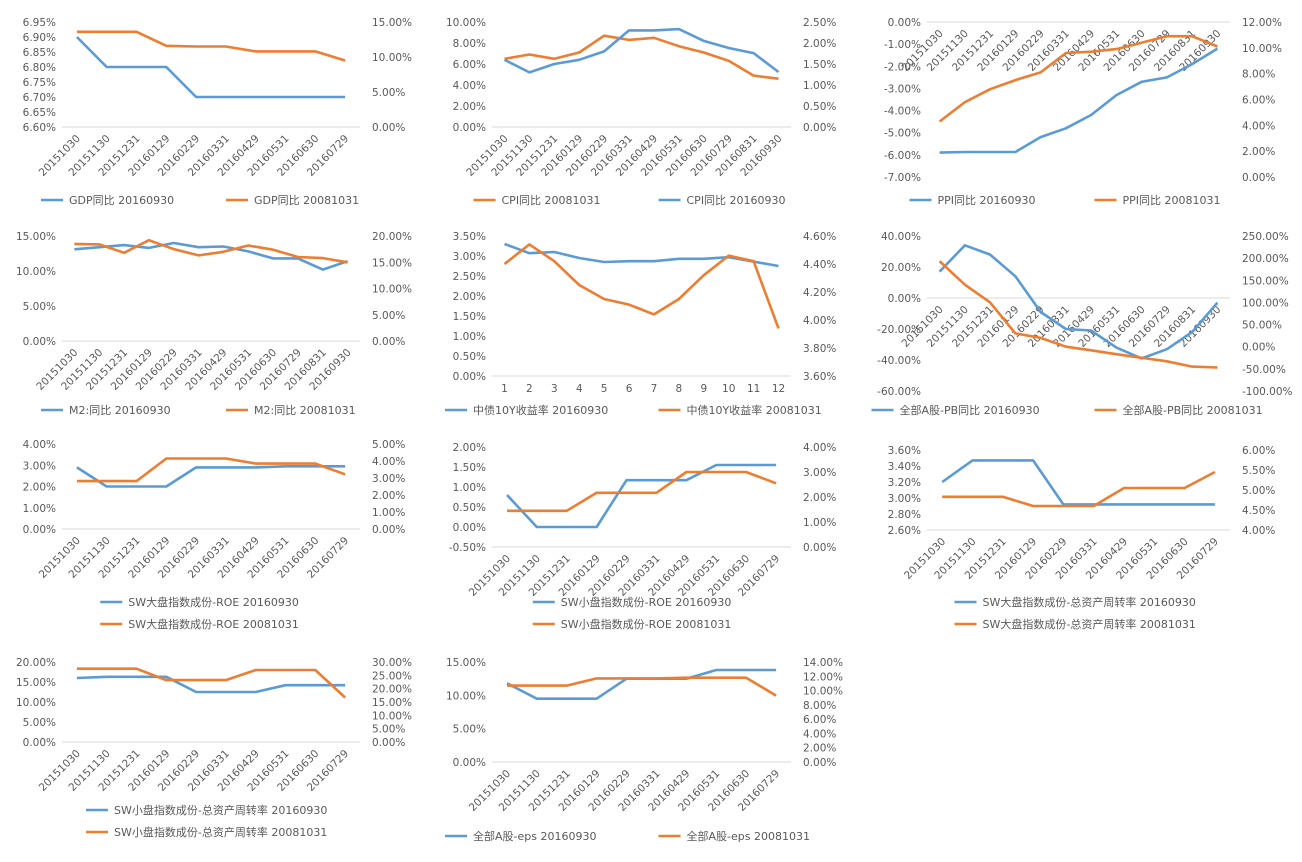  Describe the element at coordinates (121, 200) in the screenshot. I see `legend-label: GDP同比 20160930` at that location.